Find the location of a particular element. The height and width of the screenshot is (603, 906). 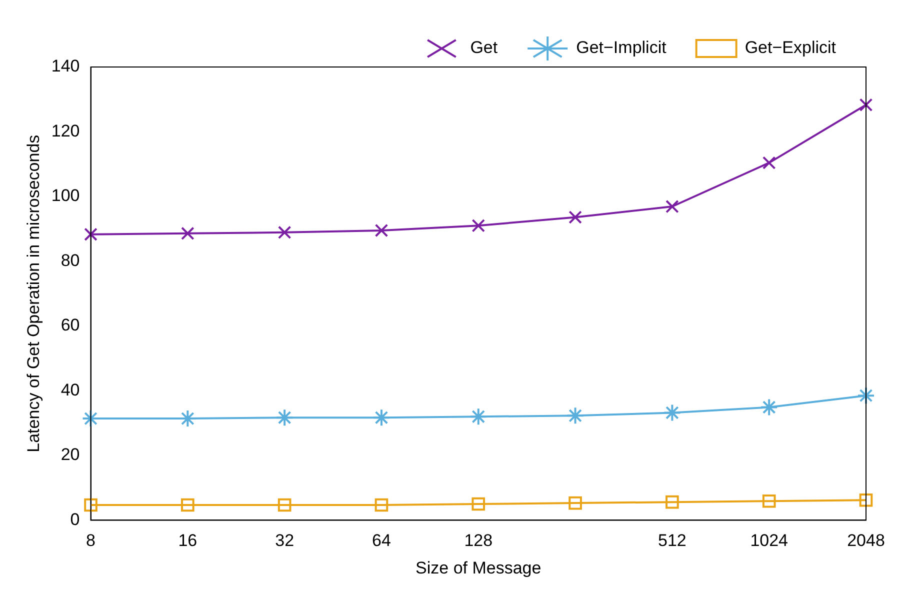

x-tick-label: 512 is located at coordinates (672, 540).